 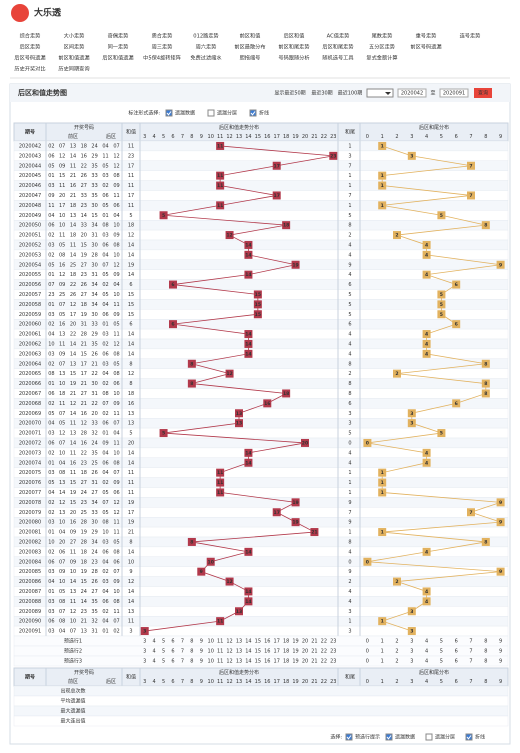 I want to click on nav-link: 012路走势, so click(x=205, y=36).